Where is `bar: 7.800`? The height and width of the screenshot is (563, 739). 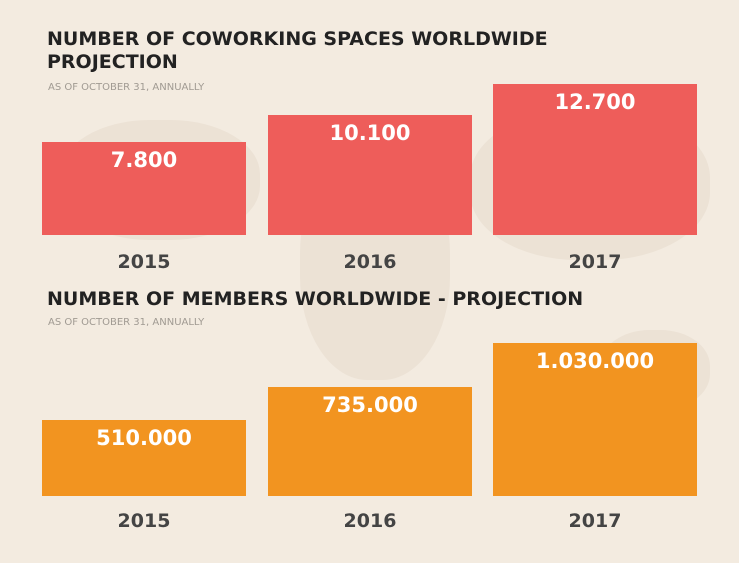
bar: 7.800 is located at coordinates (144, 188).